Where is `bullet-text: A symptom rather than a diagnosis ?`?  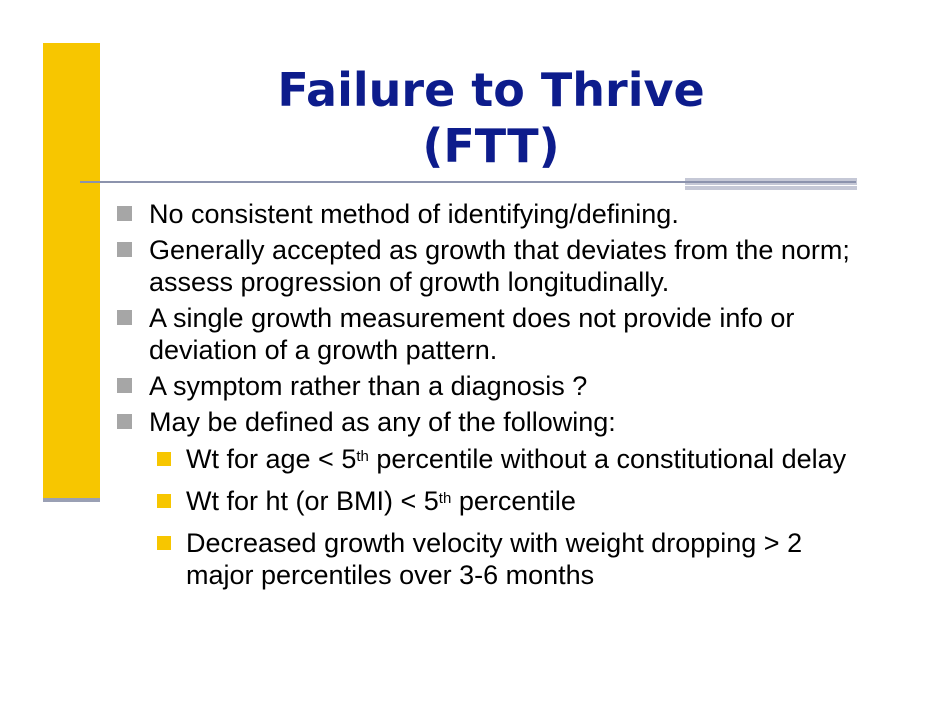
bullet-text: A symptom rather than a diagnosis ? is located at coordinates (368, 386).